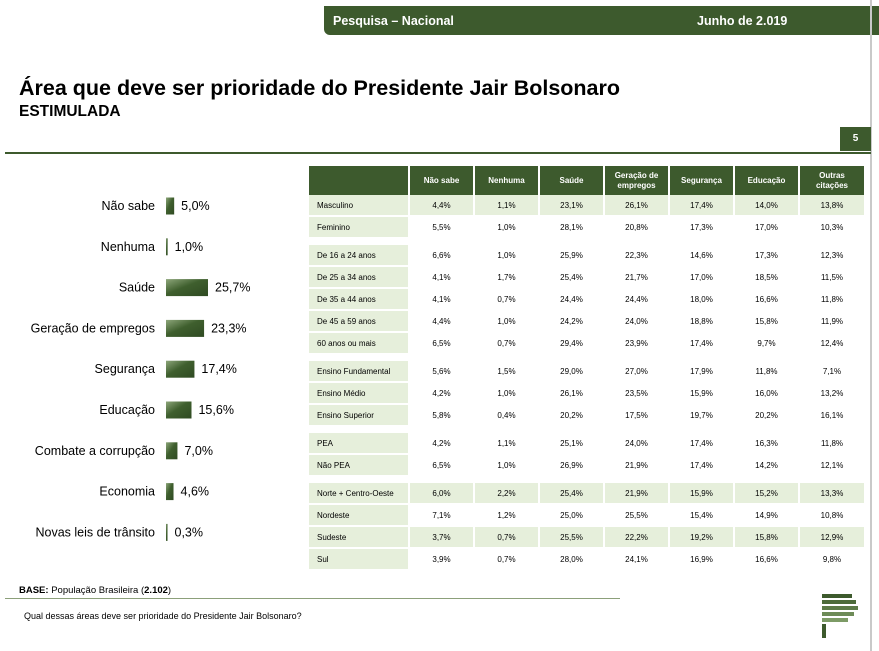  Describe the element at coordinates (359, 343) in the screenshot. I see `row-label: 60 anos ou mais` at that location.